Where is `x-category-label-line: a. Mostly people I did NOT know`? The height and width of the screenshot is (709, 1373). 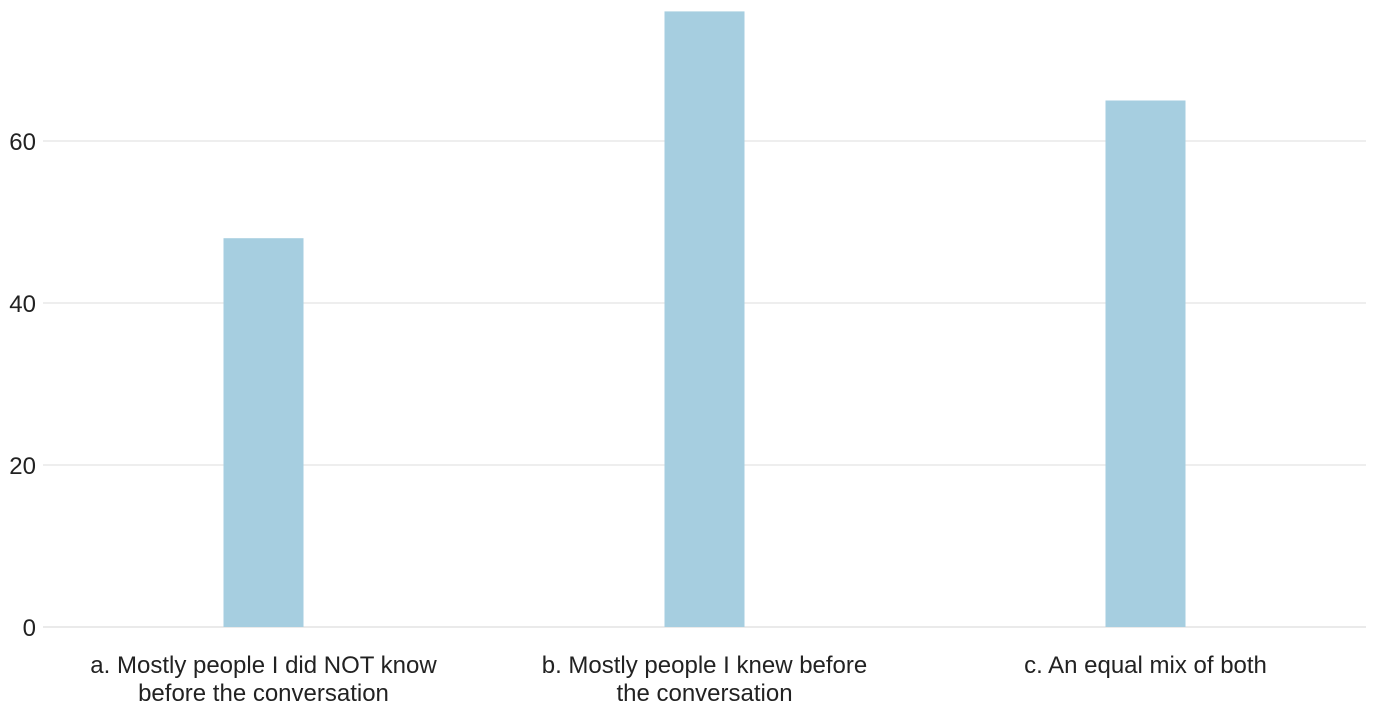 x-category-label-line: a. Mostly people I did NOT know is located at coordinates (263, 665).